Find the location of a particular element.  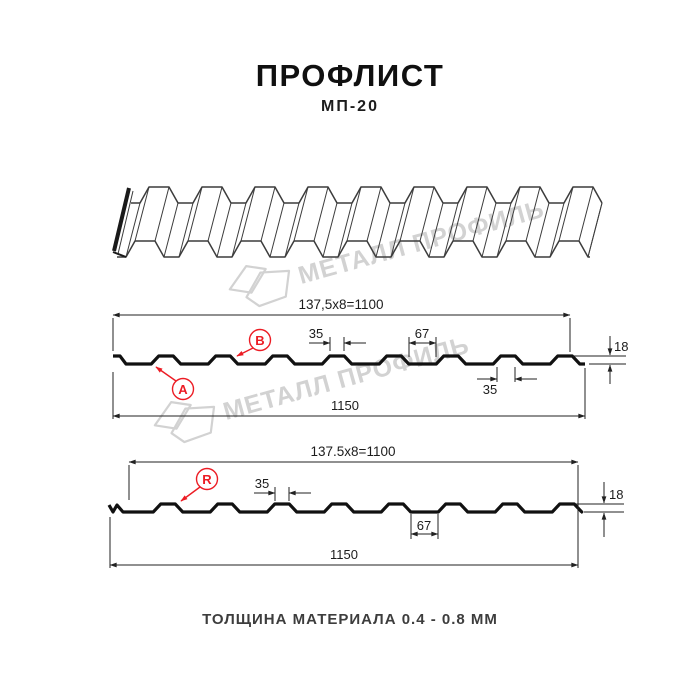

leader-line-b is located at coordinates (245, 352).